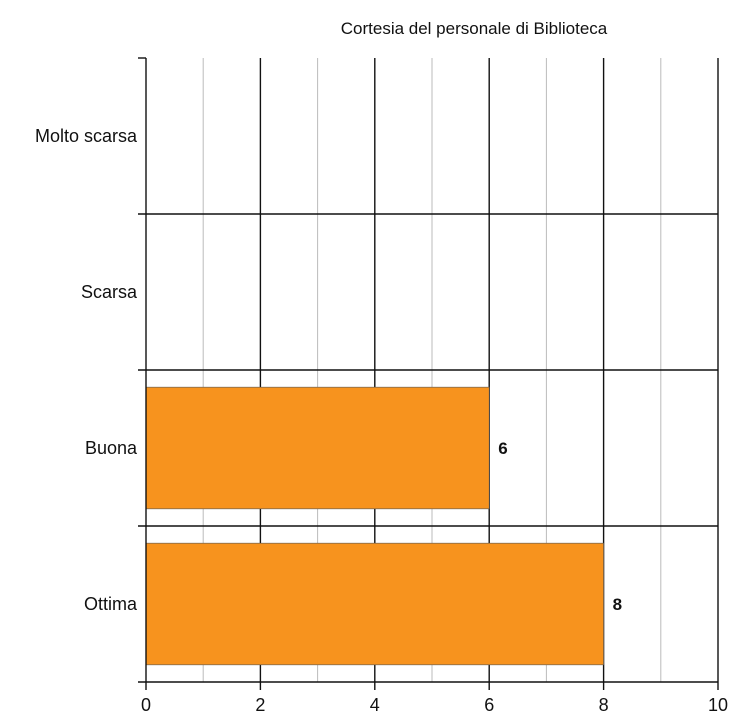 This screenshot has height=720, width=734. Describe the element at coordinates (604, 705) in the screenshot. I see `x-tick-label: 8` at that location.